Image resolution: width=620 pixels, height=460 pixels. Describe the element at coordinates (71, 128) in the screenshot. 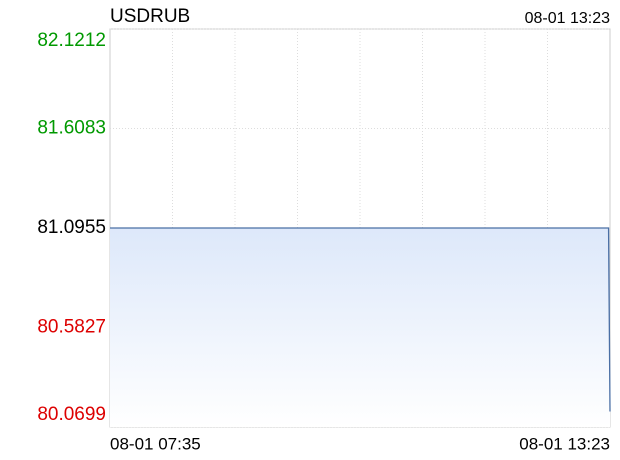

I see `y-tick-label: 81.6083` at that location.